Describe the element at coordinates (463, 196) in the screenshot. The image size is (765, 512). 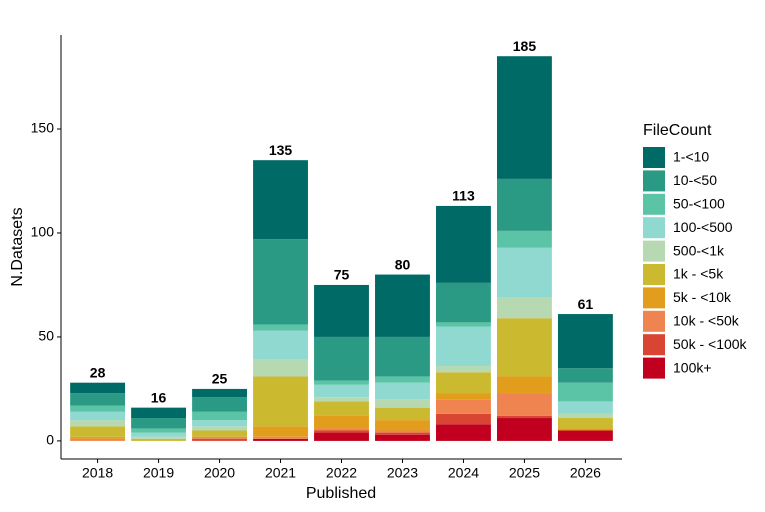
I see `total-label: 113` at that location.